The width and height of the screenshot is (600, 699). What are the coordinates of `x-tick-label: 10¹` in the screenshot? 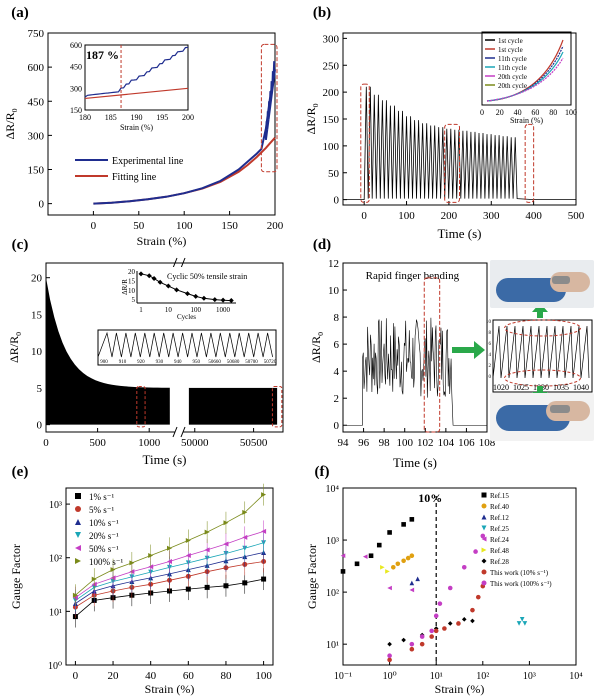 It's located at (436, 676).